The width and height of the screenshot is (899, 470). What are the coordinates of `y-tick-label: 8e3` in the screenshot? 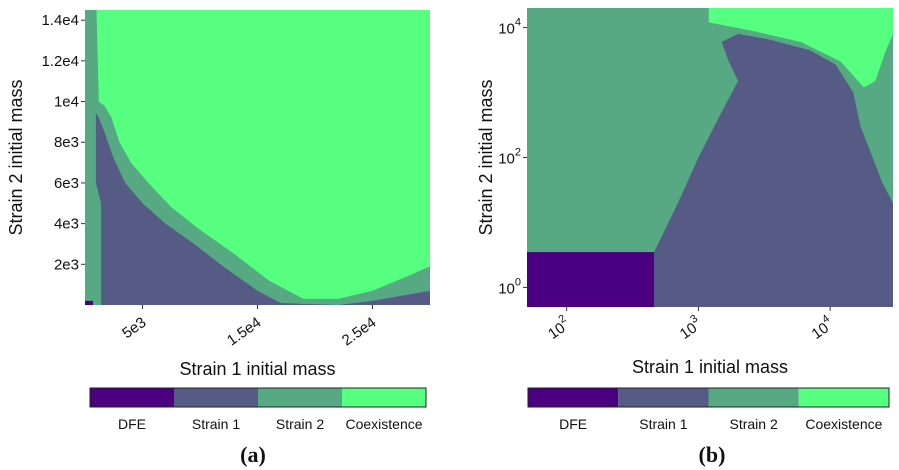 It's located at (66, 142).